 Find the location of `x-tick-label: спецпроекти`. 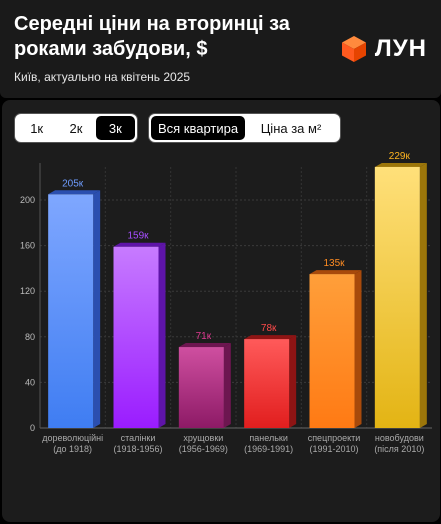

x-tick-label: спецпроекти is located at coordinates (334, 438).